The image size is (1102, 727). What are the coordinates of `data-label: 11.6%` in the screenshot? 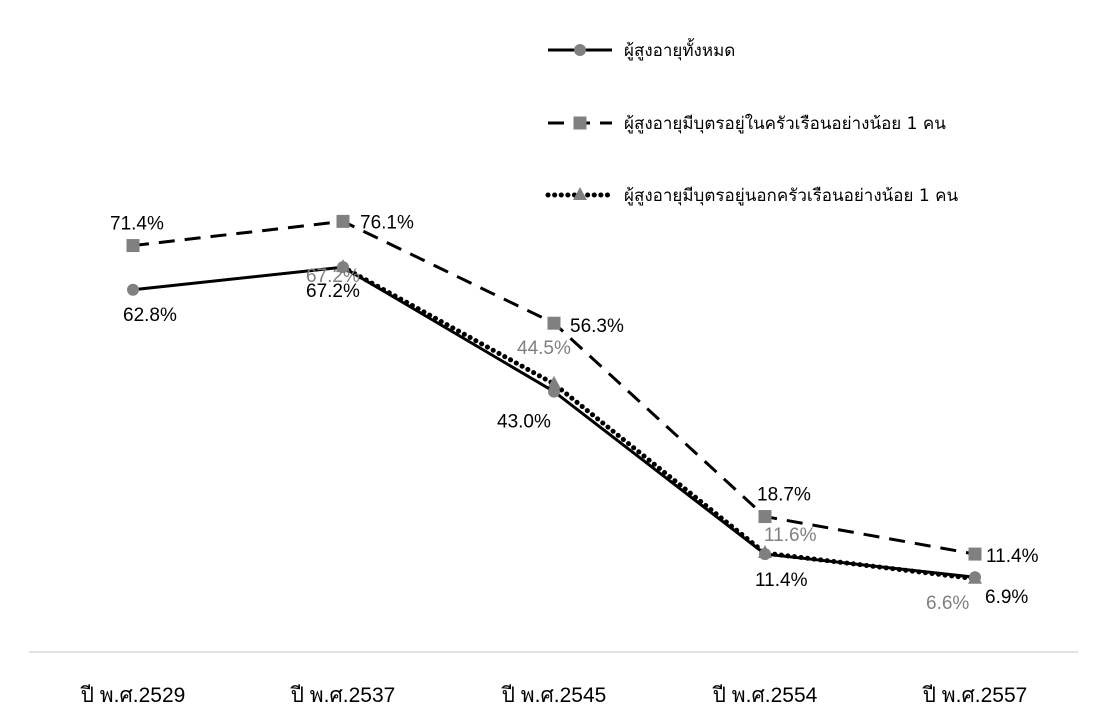 It's located at (790, 535).